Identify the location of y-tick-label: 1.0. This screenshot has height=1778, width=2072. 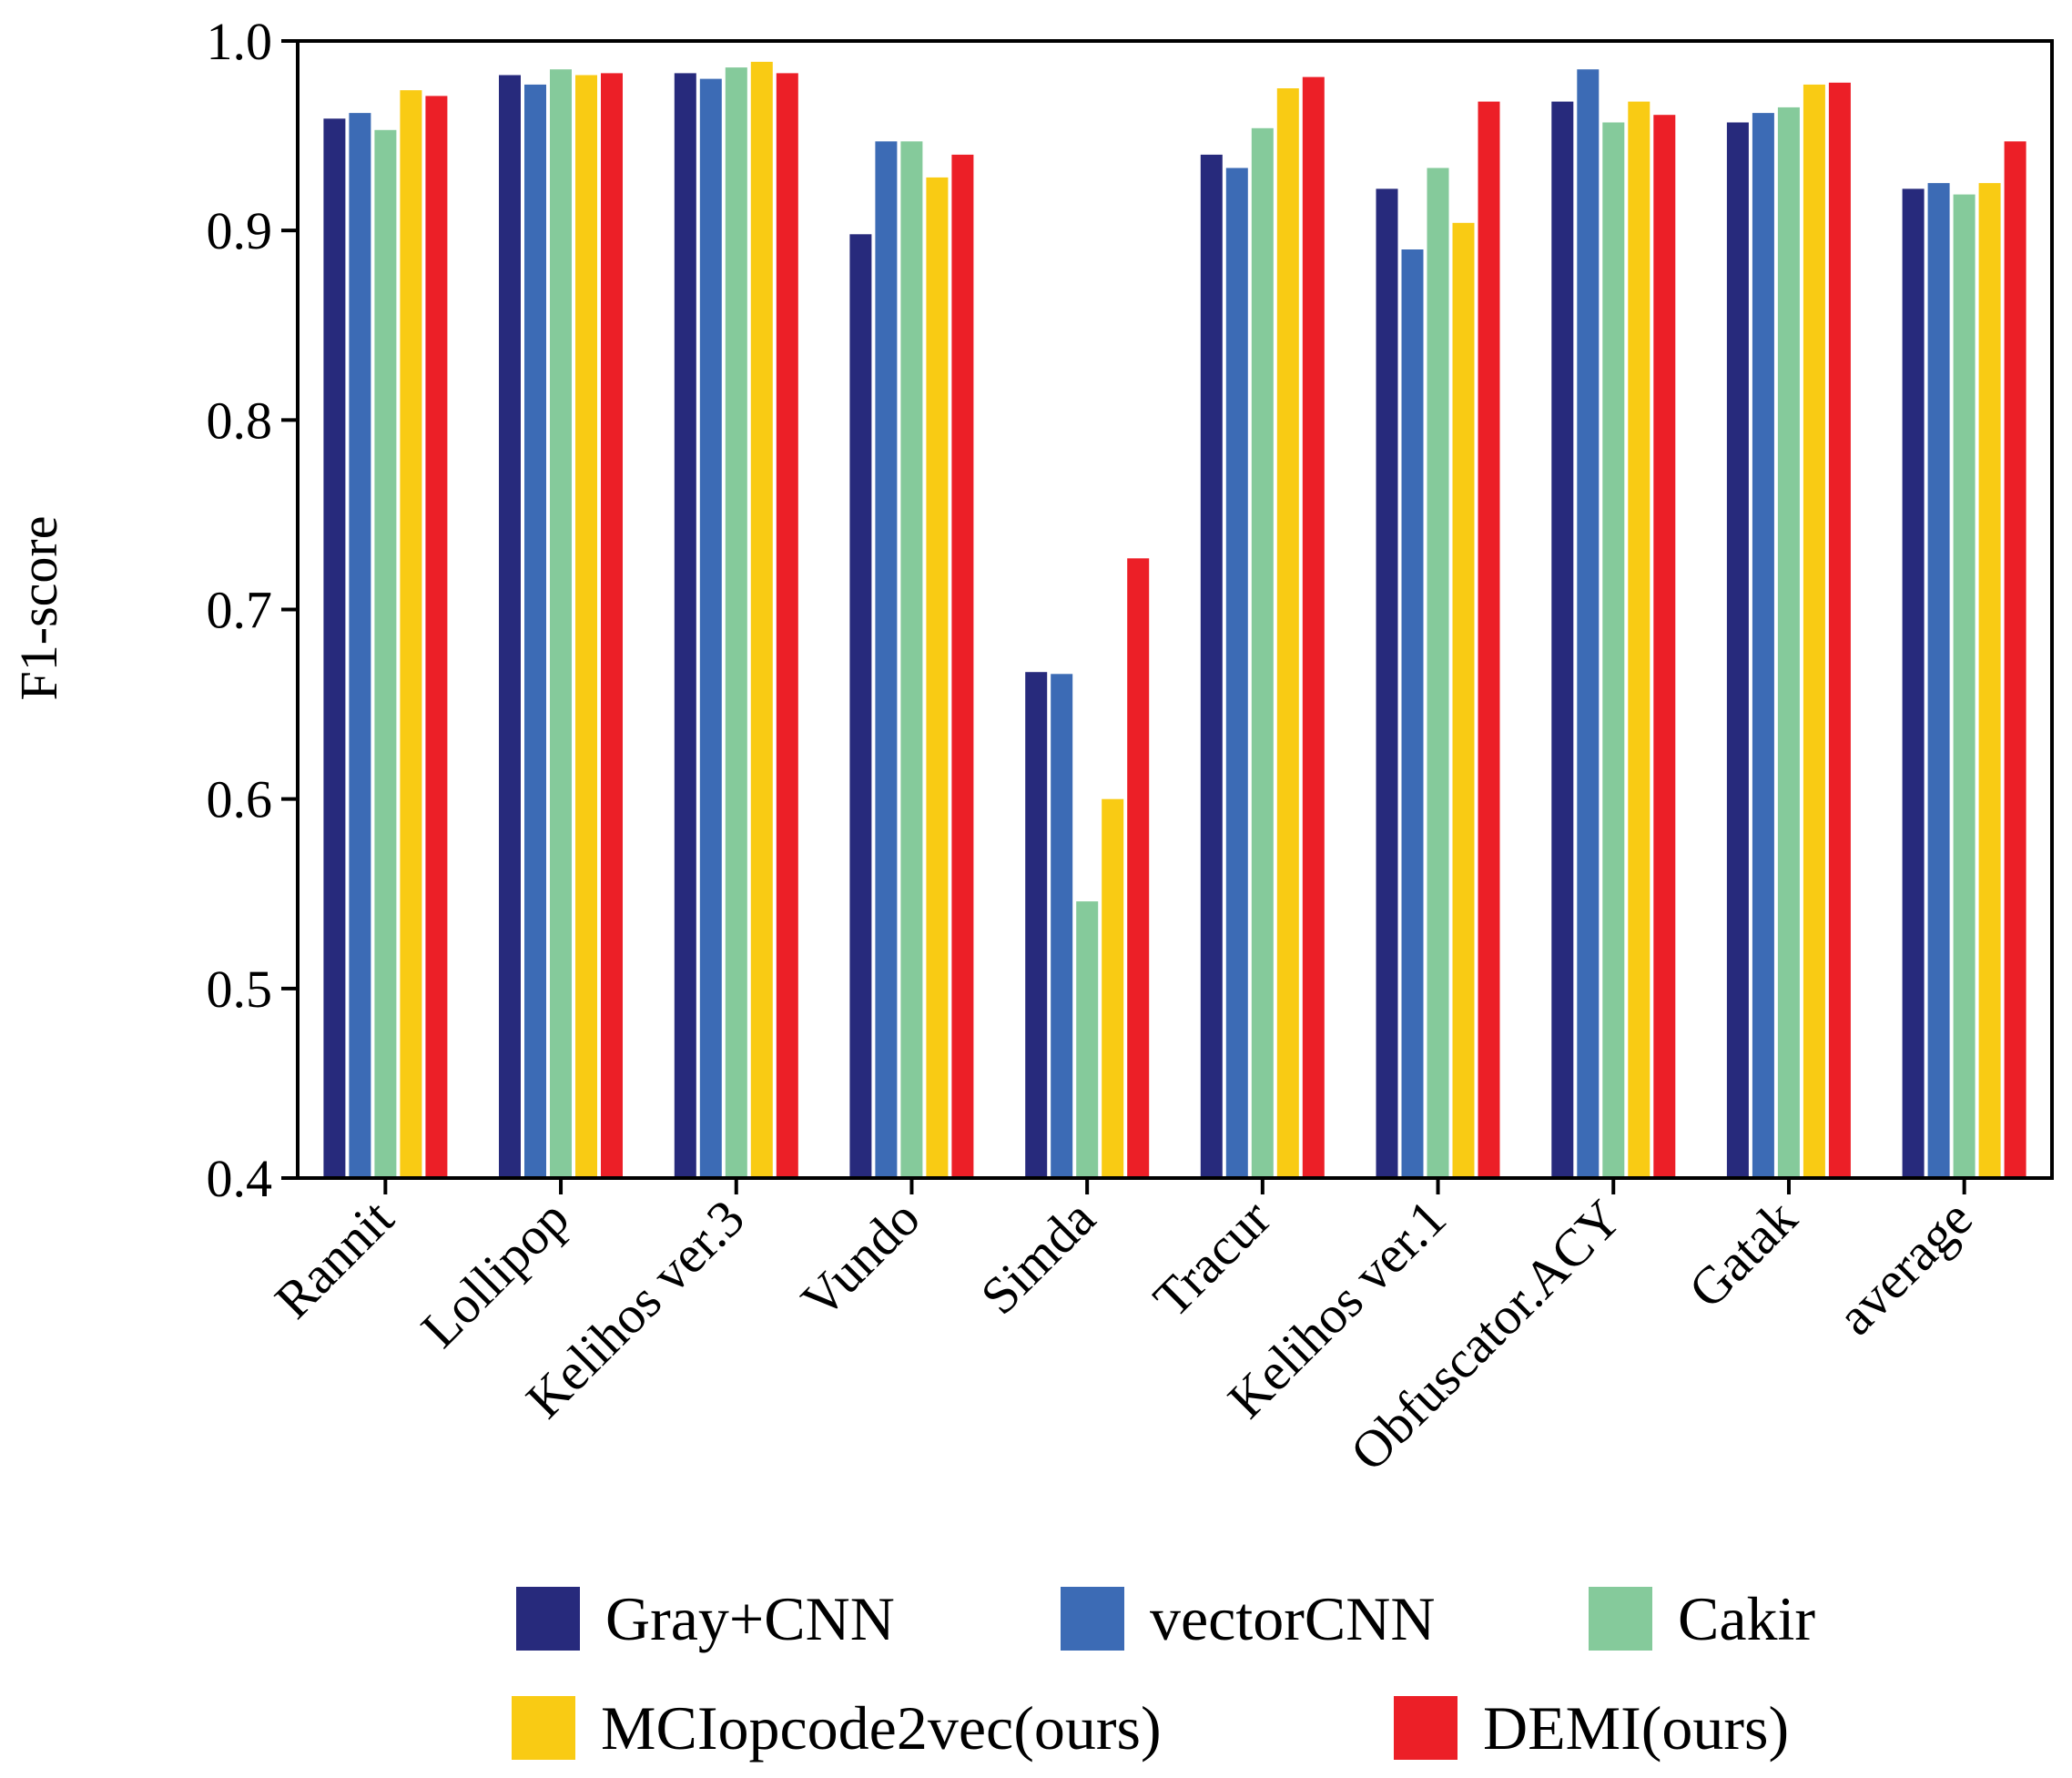
(240, 42).